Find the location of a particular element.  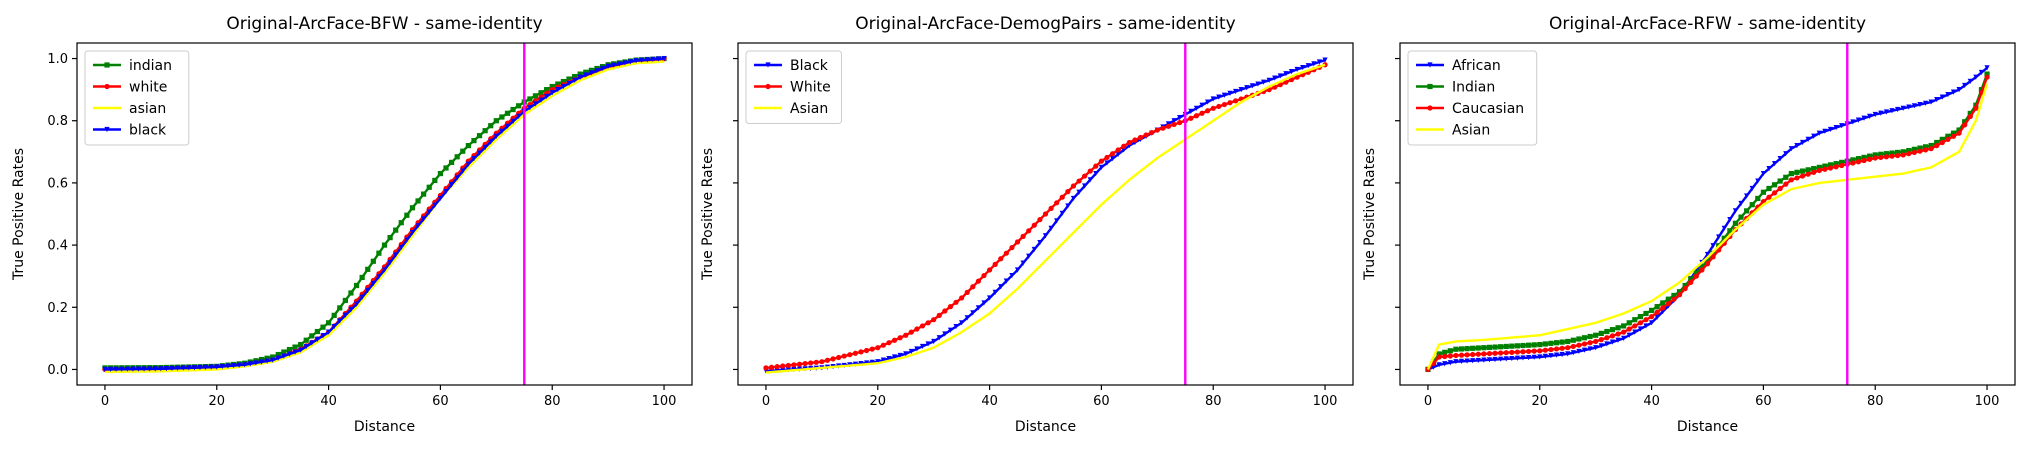

legend: Black White Asian is located at coordinates (793, 87).